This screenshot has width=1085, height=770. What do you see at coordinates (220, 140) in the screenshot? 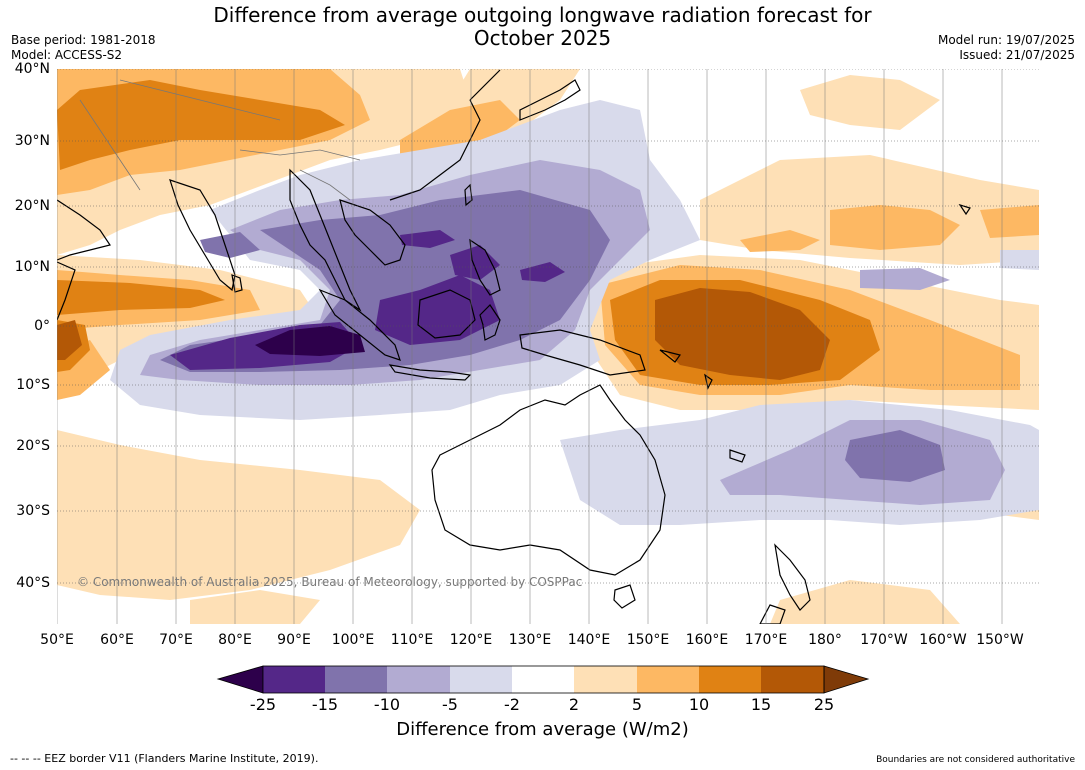
I see `country-borders` at bounding box center [220, 140].